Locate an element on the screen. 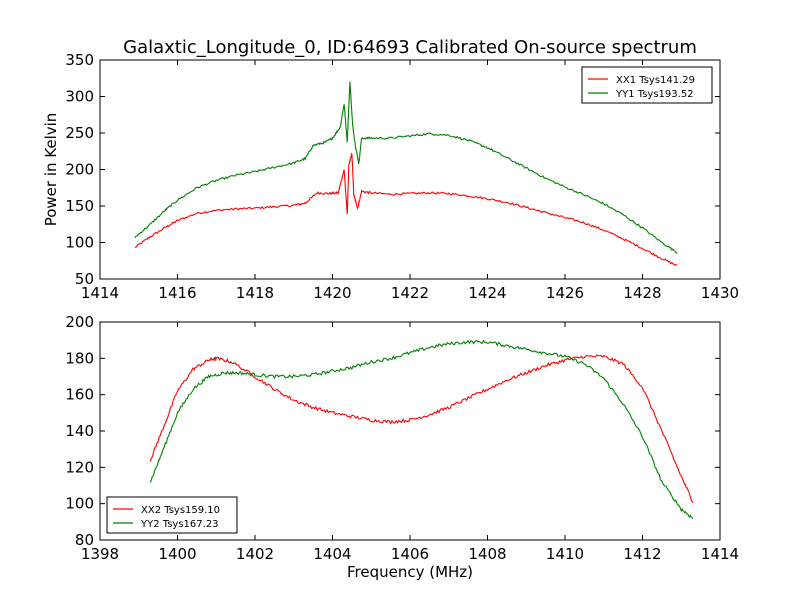 Image resolution: width=800 pixels, height=600 pixels. y-tick-label: 120 is located at coordinates (79, 467).